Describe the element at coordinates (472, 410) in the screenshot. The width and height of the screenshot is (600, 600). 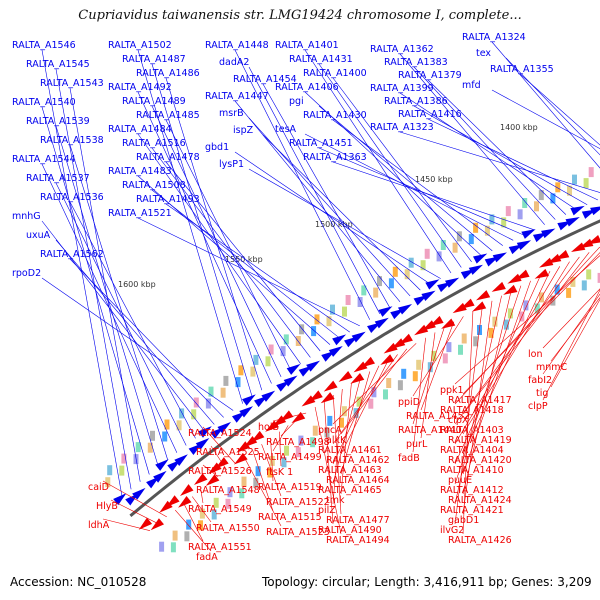
I see `gene-label-lower: RALTA_A1418` at that location.